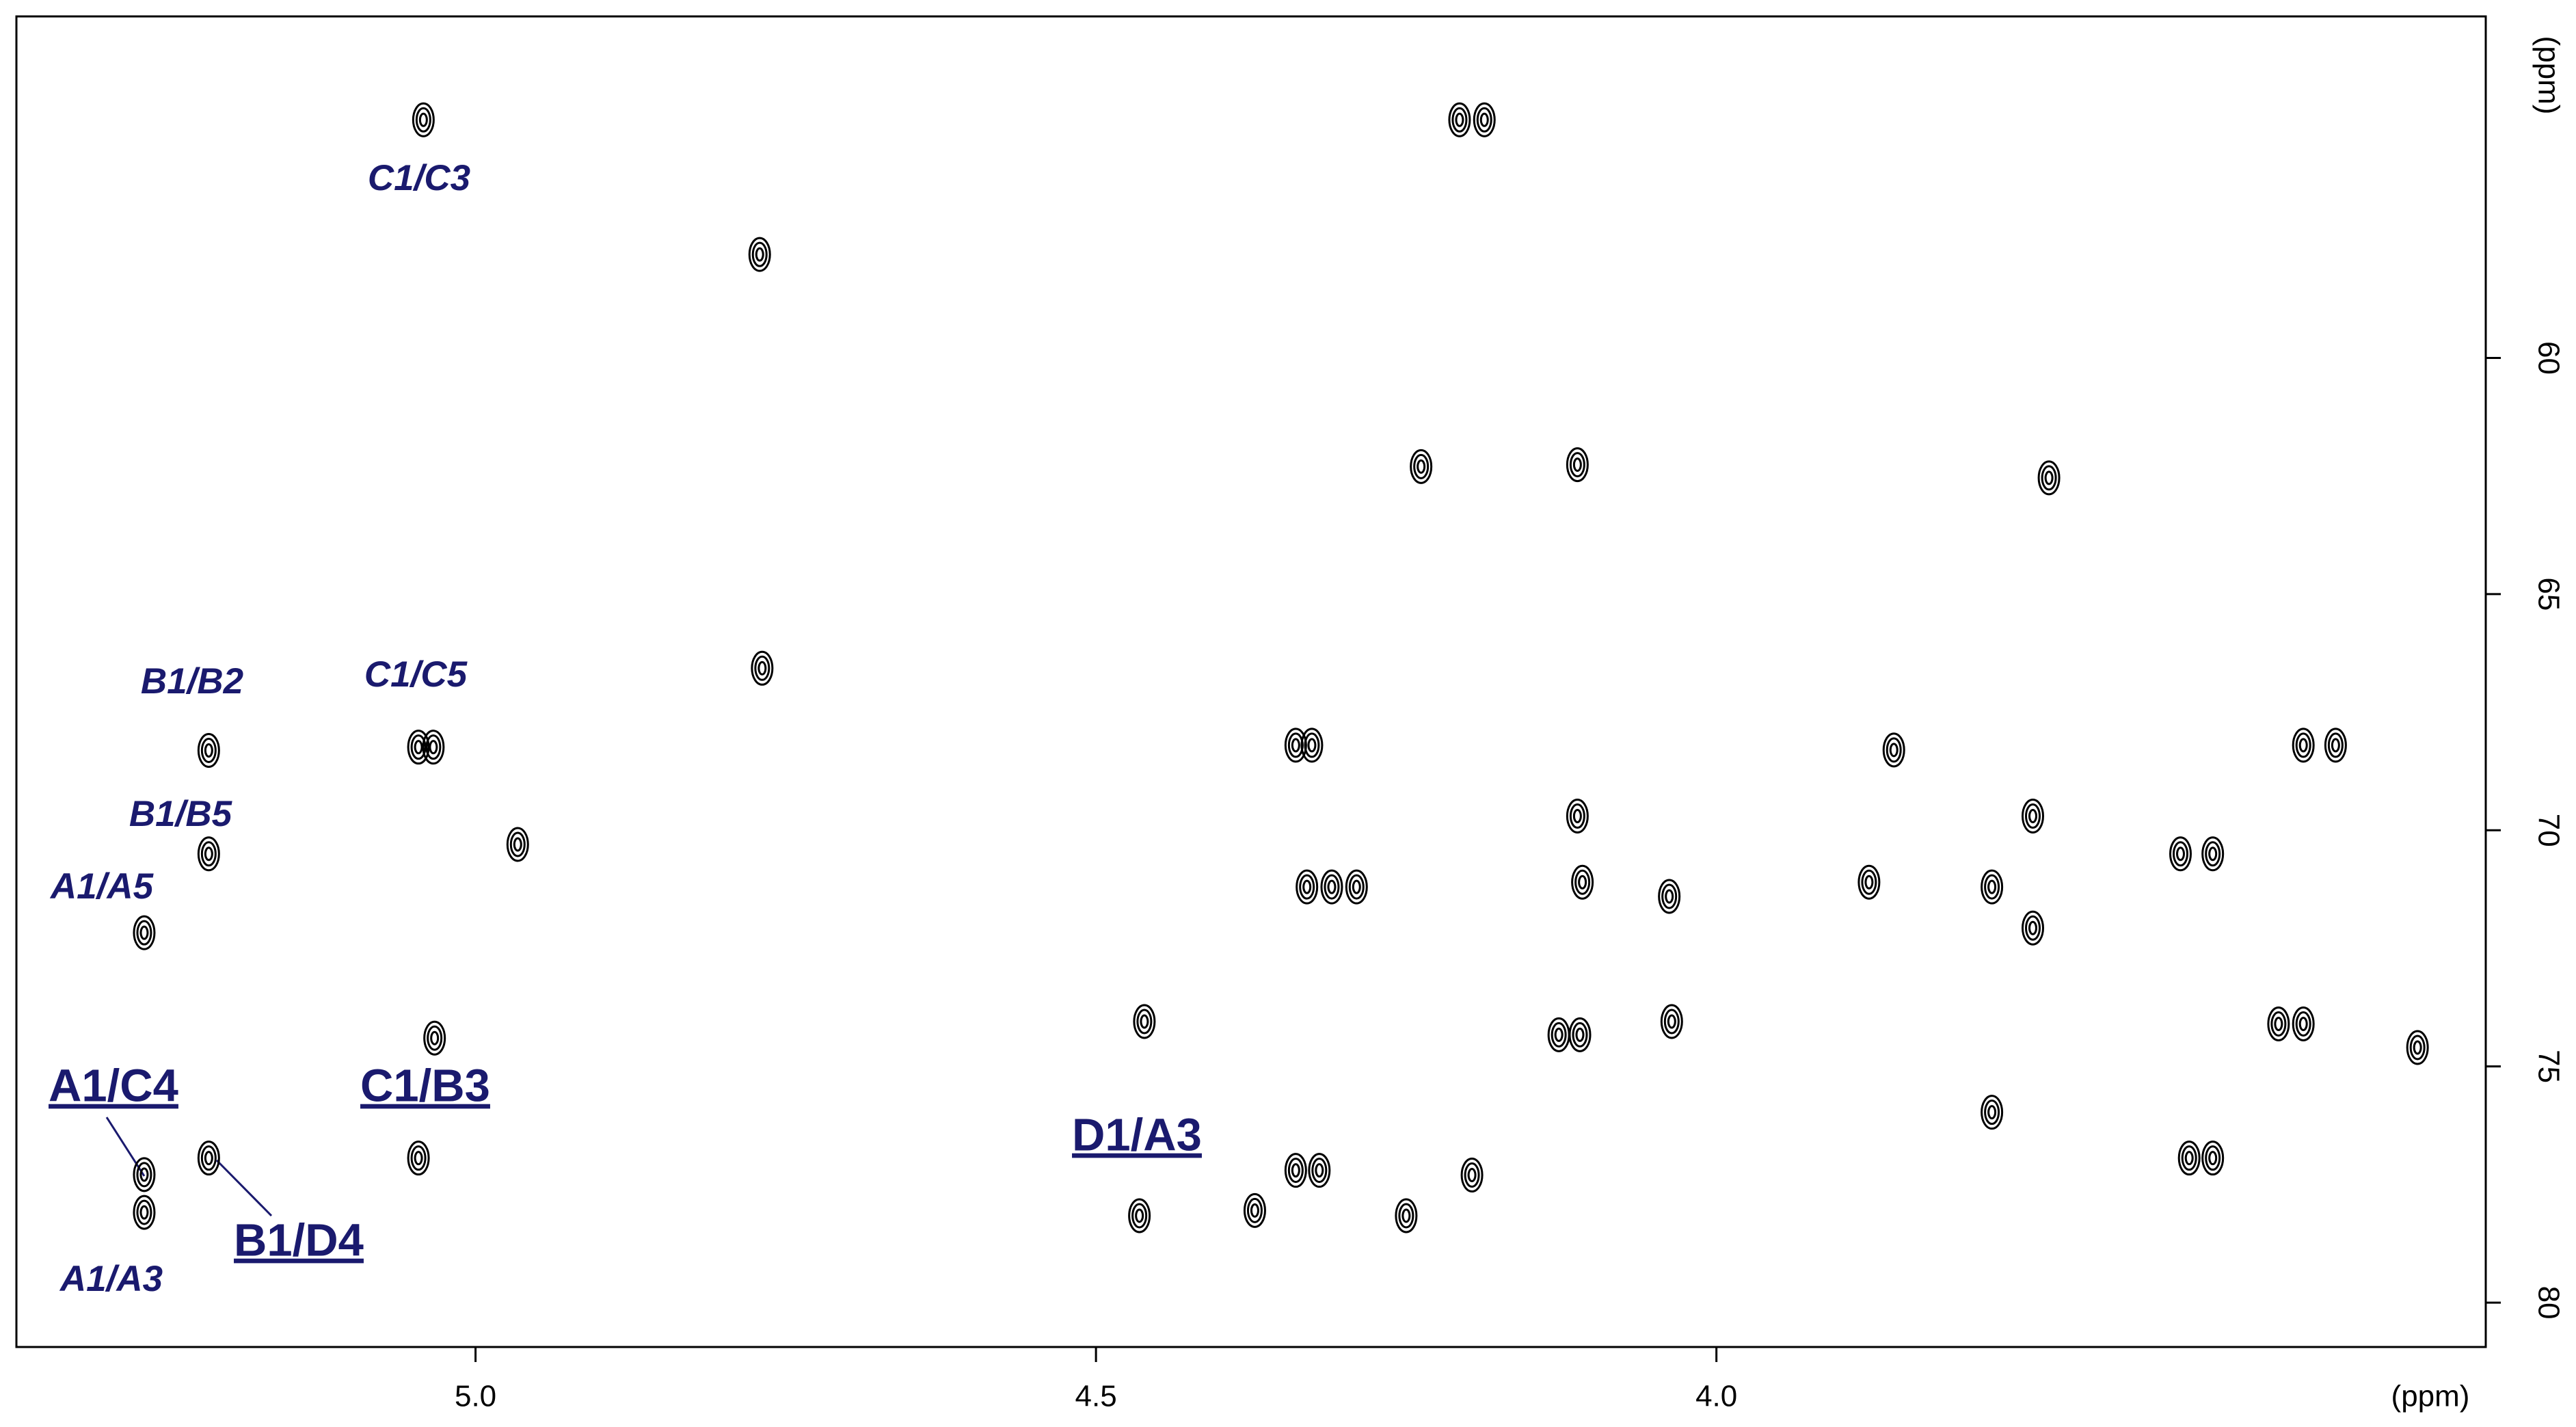  I want to click on annotation: D1/A3, so click(1137, 1135).